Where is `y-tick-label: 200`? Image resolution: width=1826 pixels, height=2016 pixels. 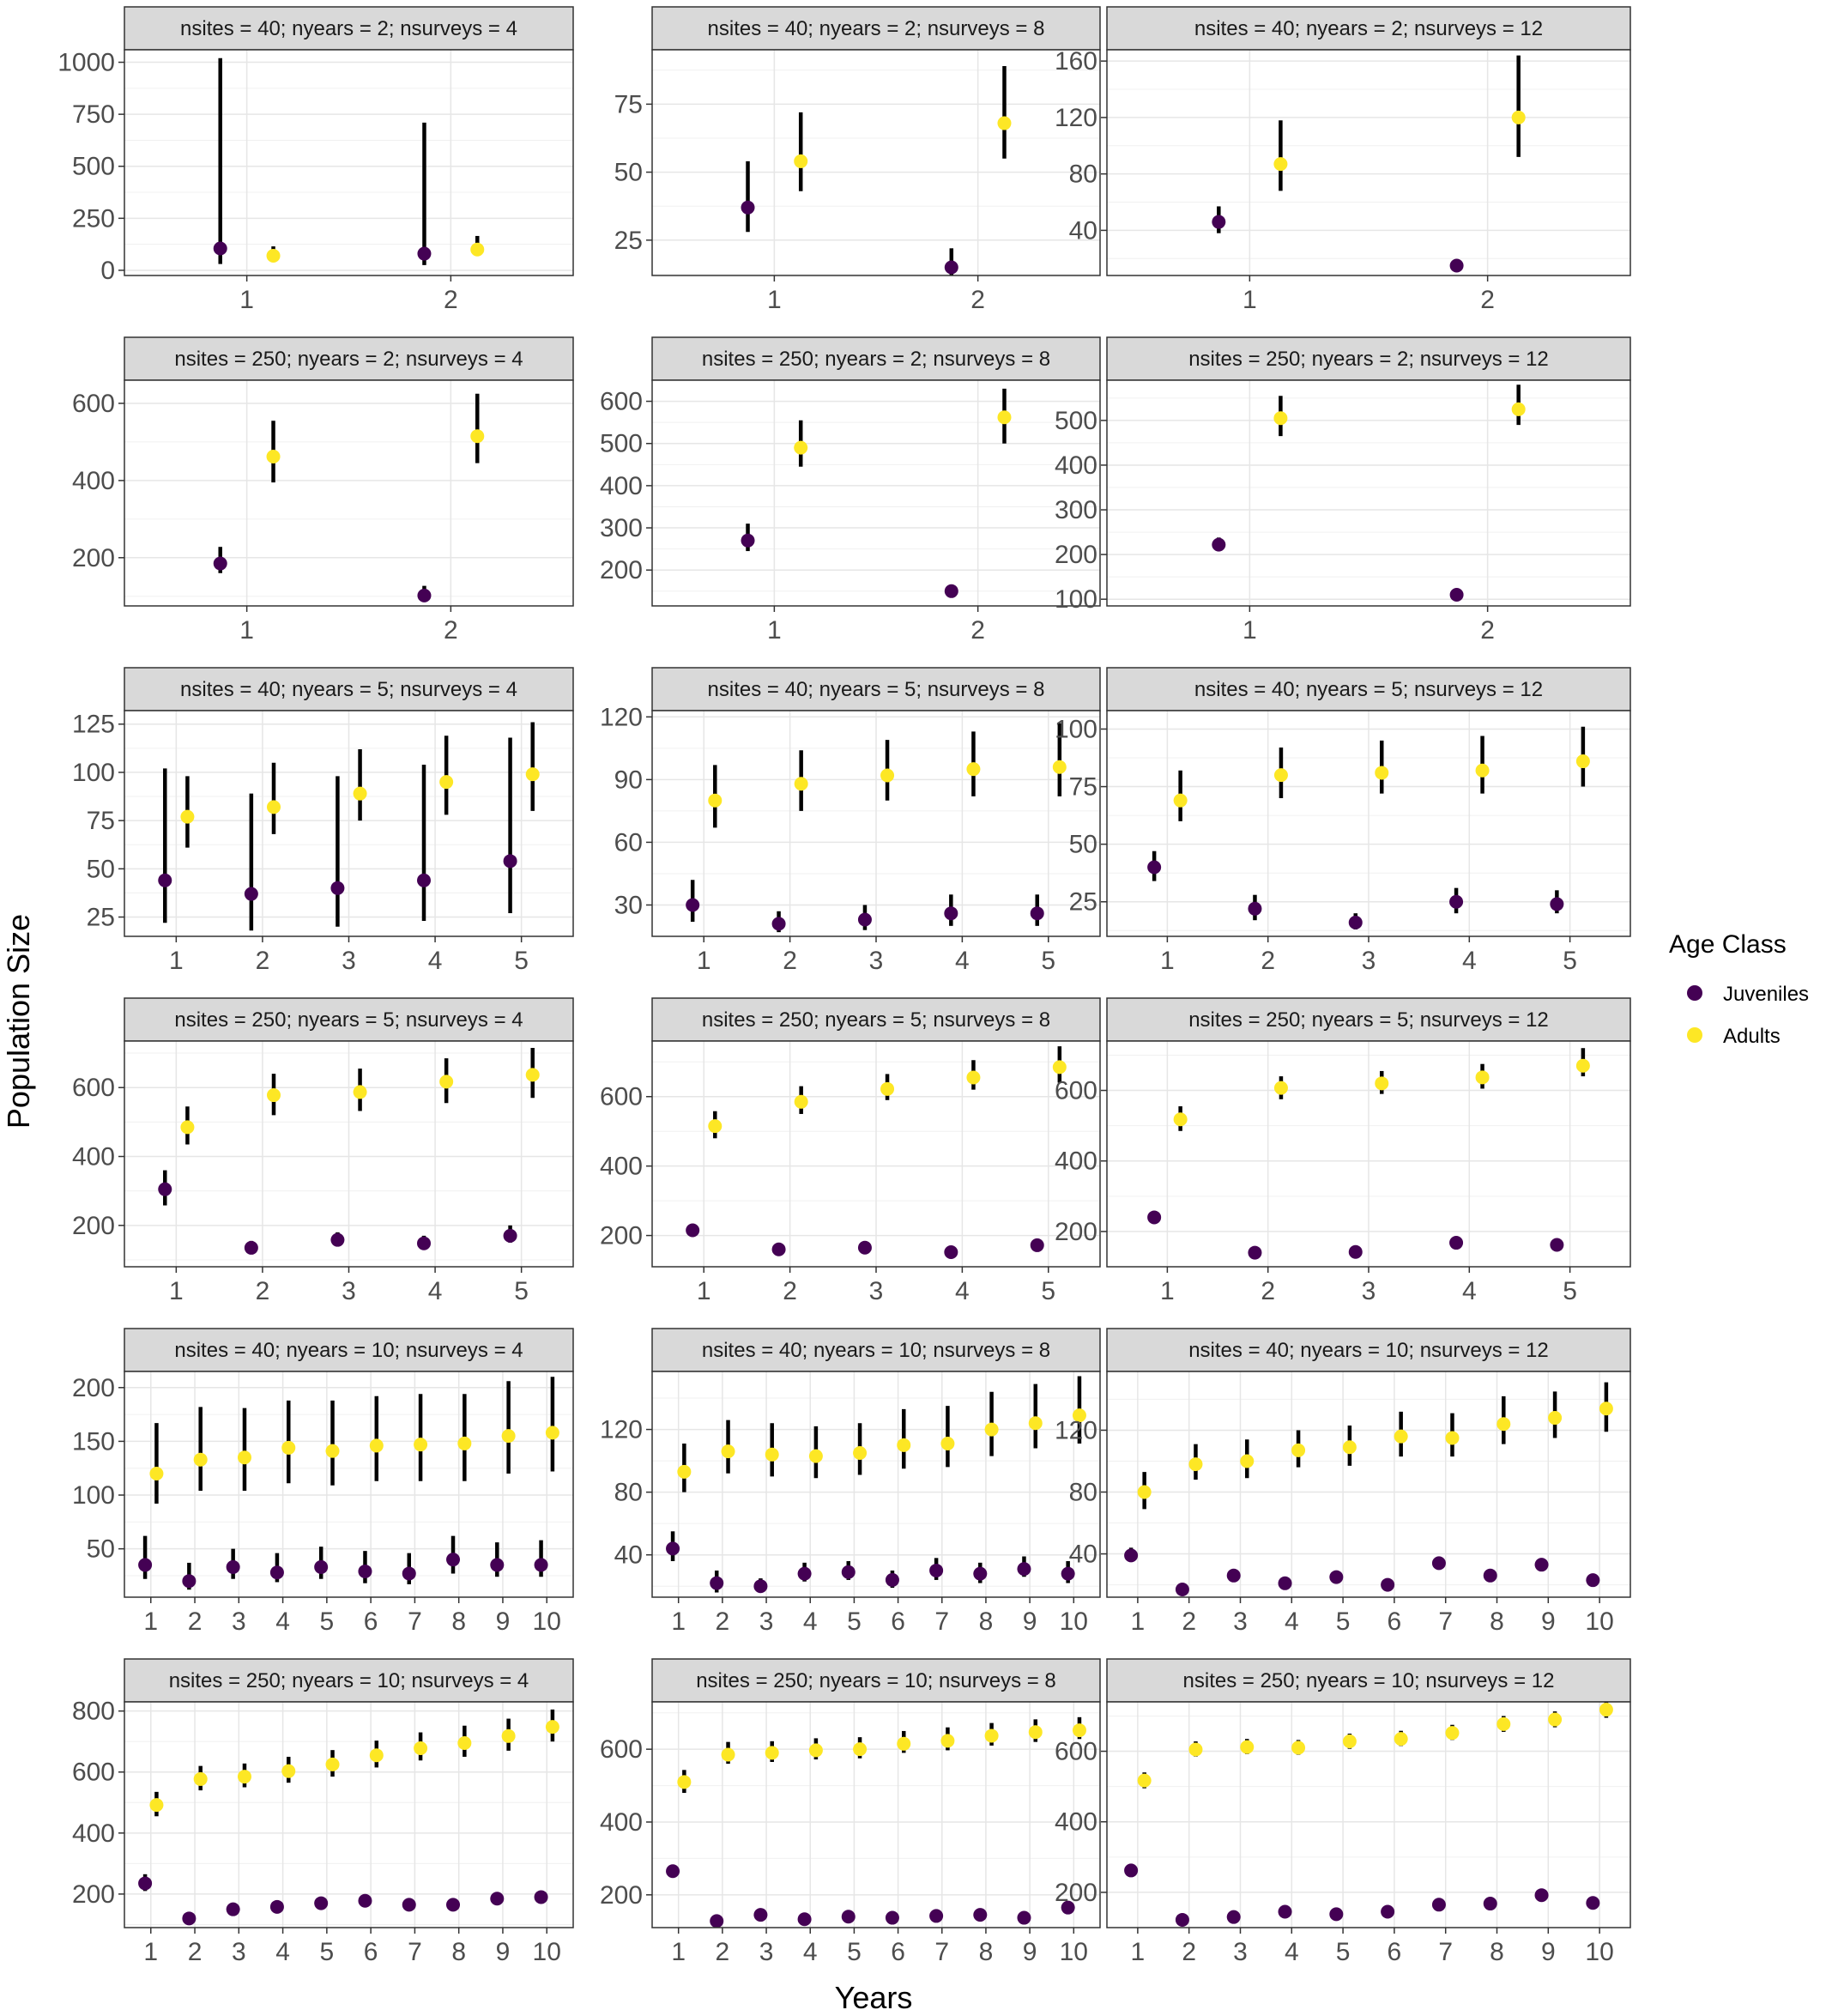
y-tick-label: 200 is located at coordinates (621, 1895).